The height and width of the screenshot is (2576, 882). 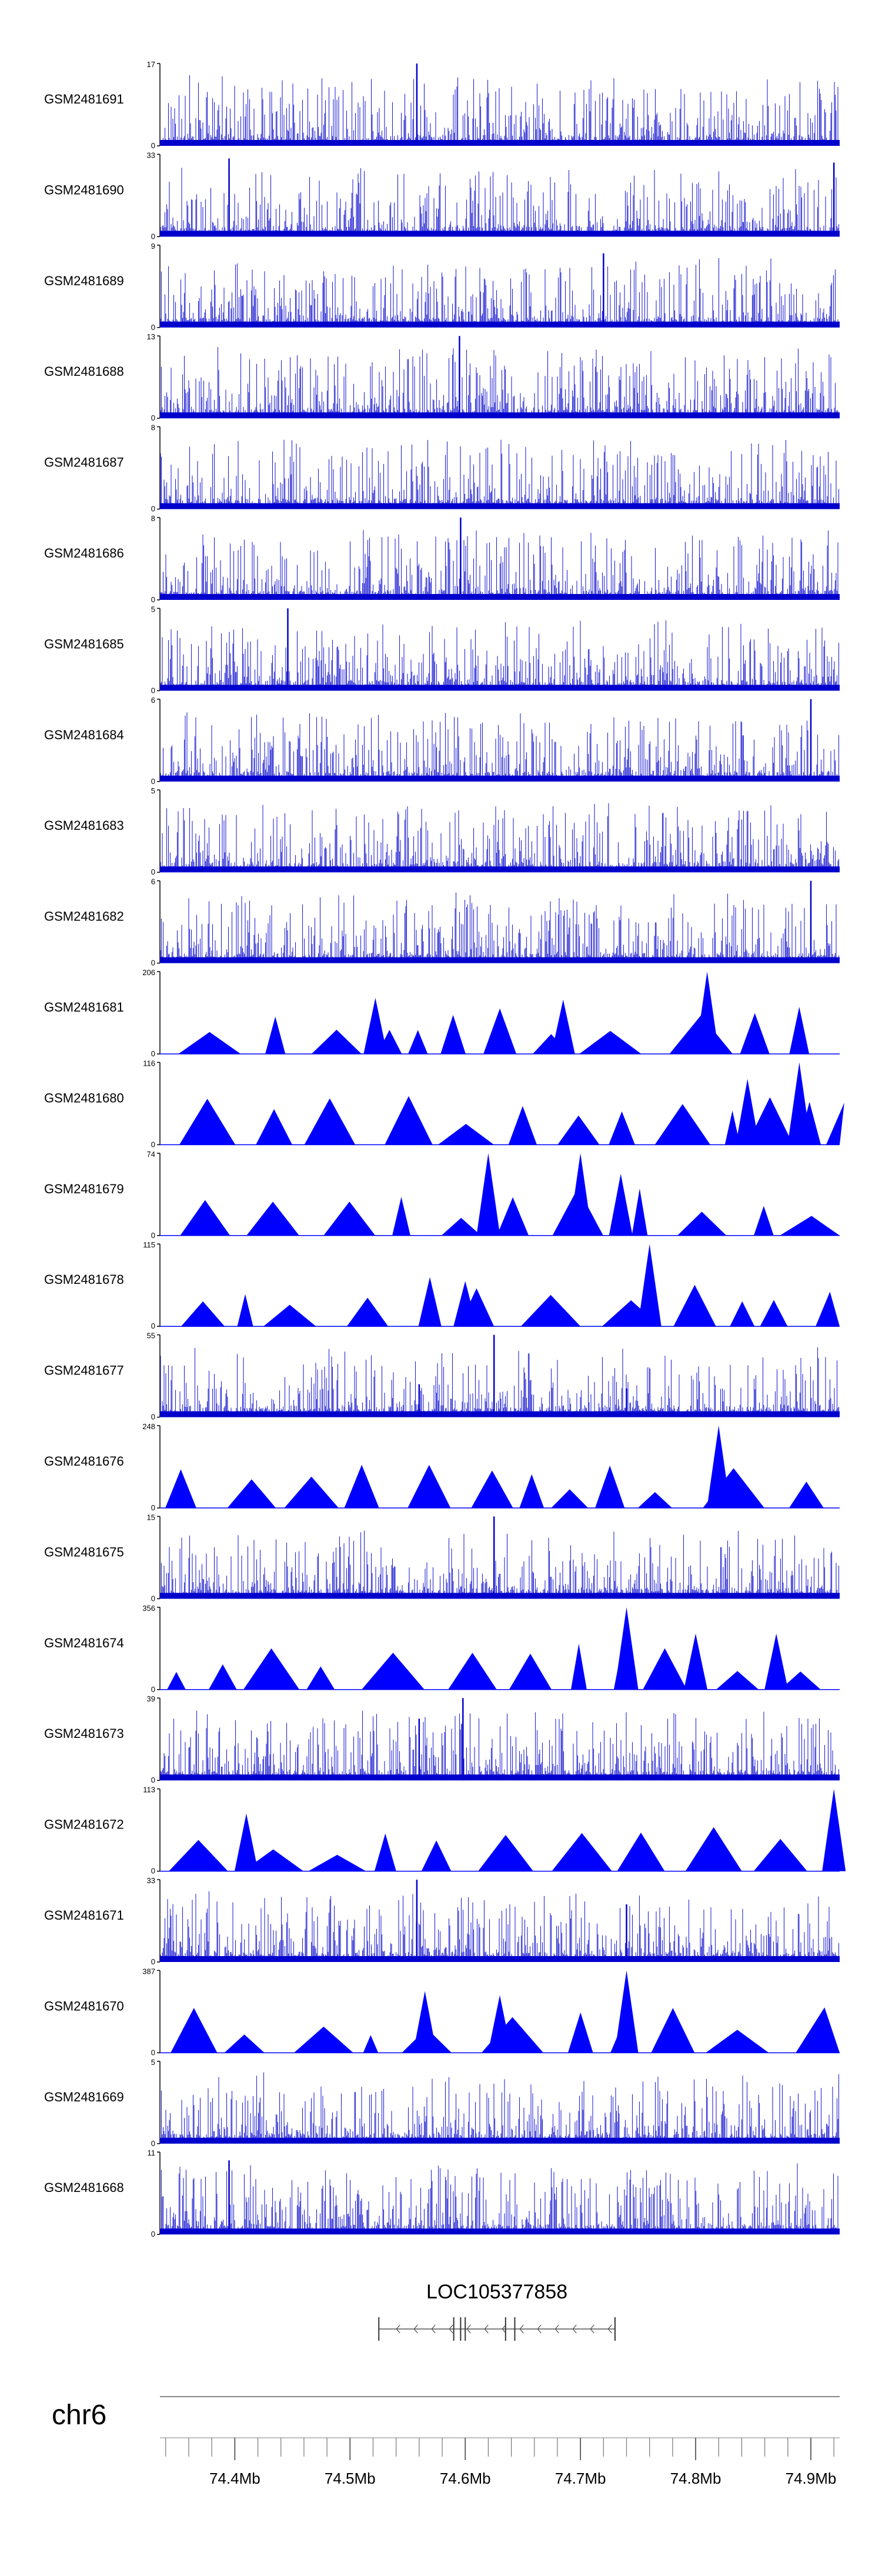 What do you see at coordinates (84, 371) in the screenshot?
I see `track-label: GSM2481688` at bounding box center [84, 371].